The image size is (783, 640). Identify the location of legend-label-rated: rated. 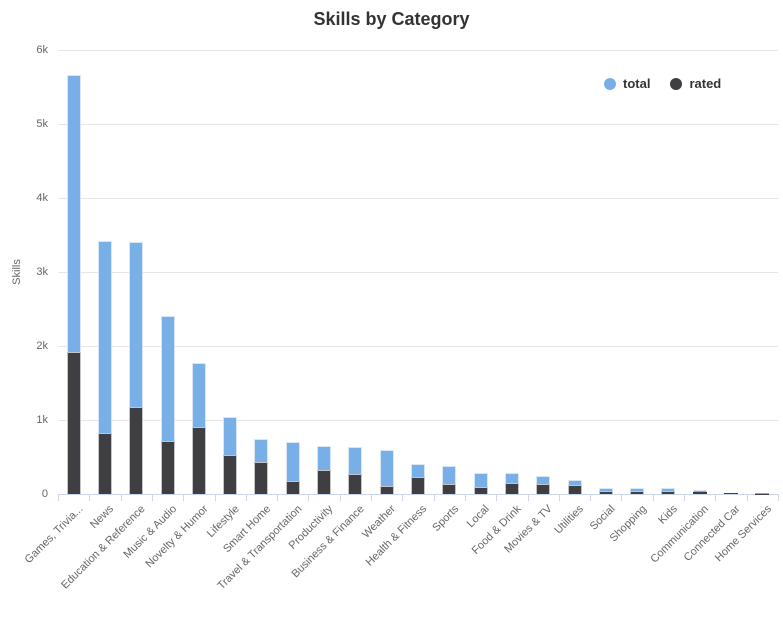
(705, 83).